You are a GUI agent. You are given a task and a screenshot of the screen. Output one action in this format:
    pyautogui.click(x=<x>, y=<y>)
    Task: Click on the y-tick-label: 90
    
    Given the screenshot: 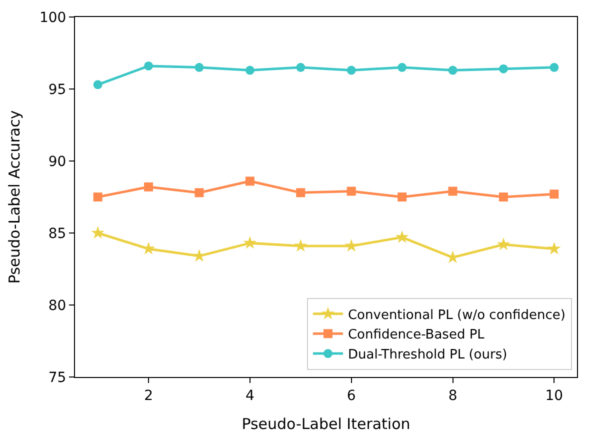 What is the action you would take?
    pyautogui.click(x=57, y=162)
    